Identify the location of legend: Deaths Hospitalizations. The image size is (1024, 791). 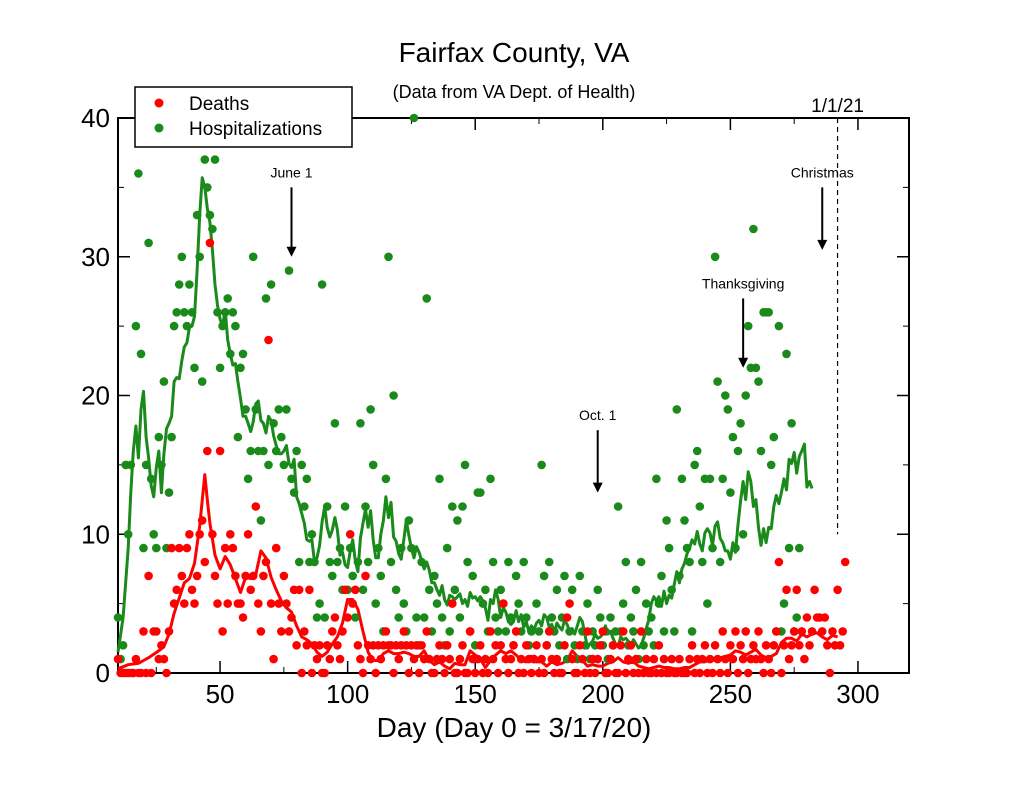
(243, 117).